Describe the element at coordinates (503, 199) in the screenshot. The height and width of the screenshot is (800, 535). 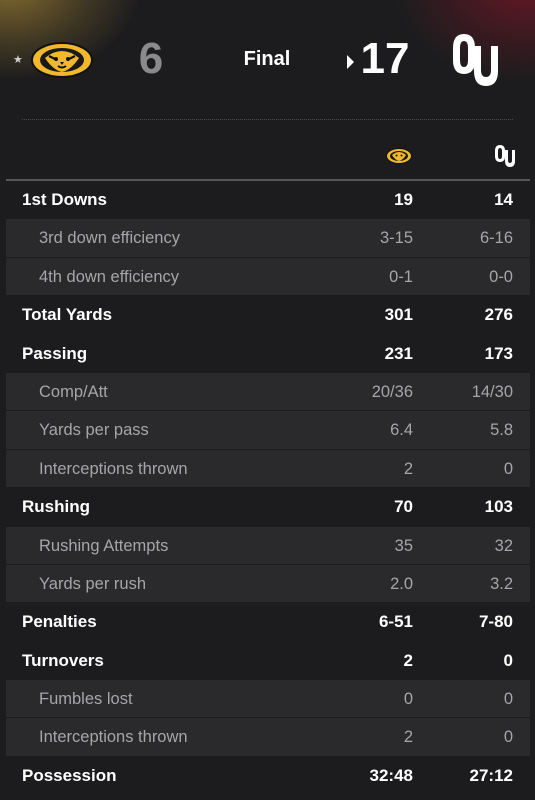
I see `home-stat-value: 14` at that location.